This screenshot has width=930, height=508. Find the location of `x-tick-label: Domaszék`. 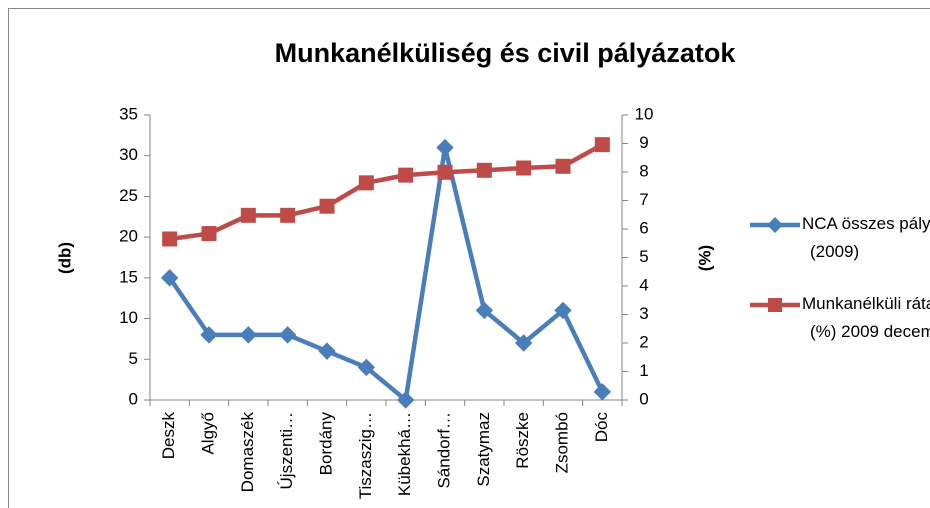

x-tick-label: Domaszék is located at coordinates (247, 452).